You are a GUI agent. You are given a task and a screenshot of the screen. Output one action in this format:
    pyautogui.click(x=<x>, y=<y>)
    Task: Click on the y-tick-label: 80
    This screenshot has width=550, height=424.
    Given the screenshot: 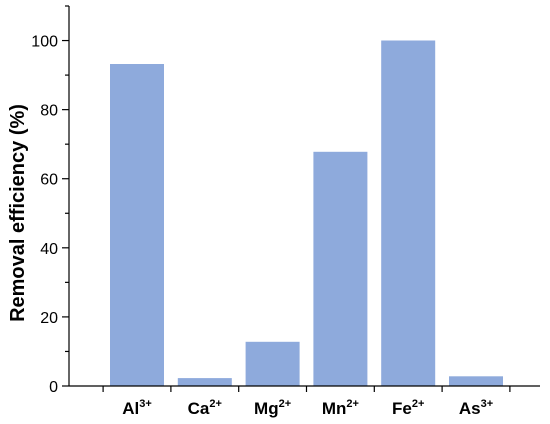 What is the action you would take?
    pyautogui.click(x=49, y=111)
    